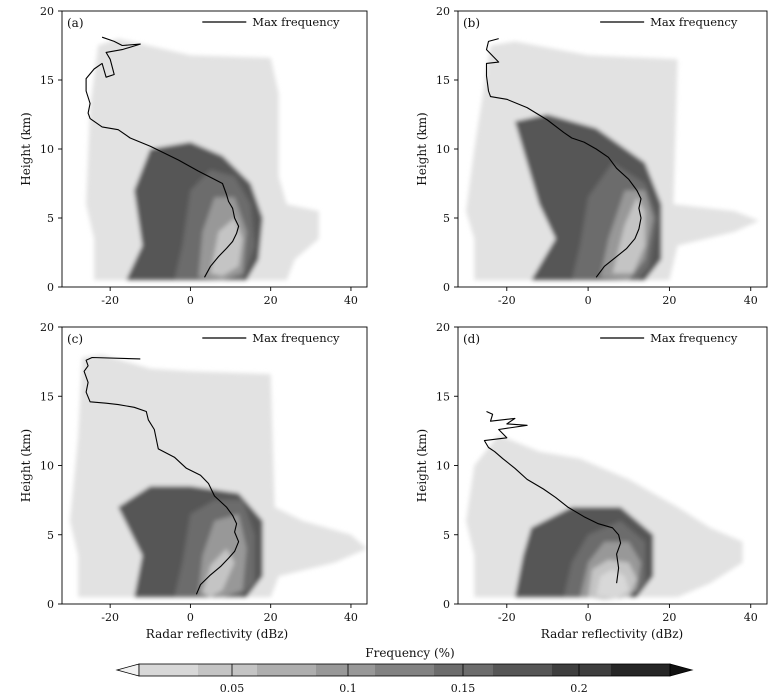  Describe the element at coordinates (47, 327) in the screenshot. I see `panel-c-y-tick-label: 20` at that location.